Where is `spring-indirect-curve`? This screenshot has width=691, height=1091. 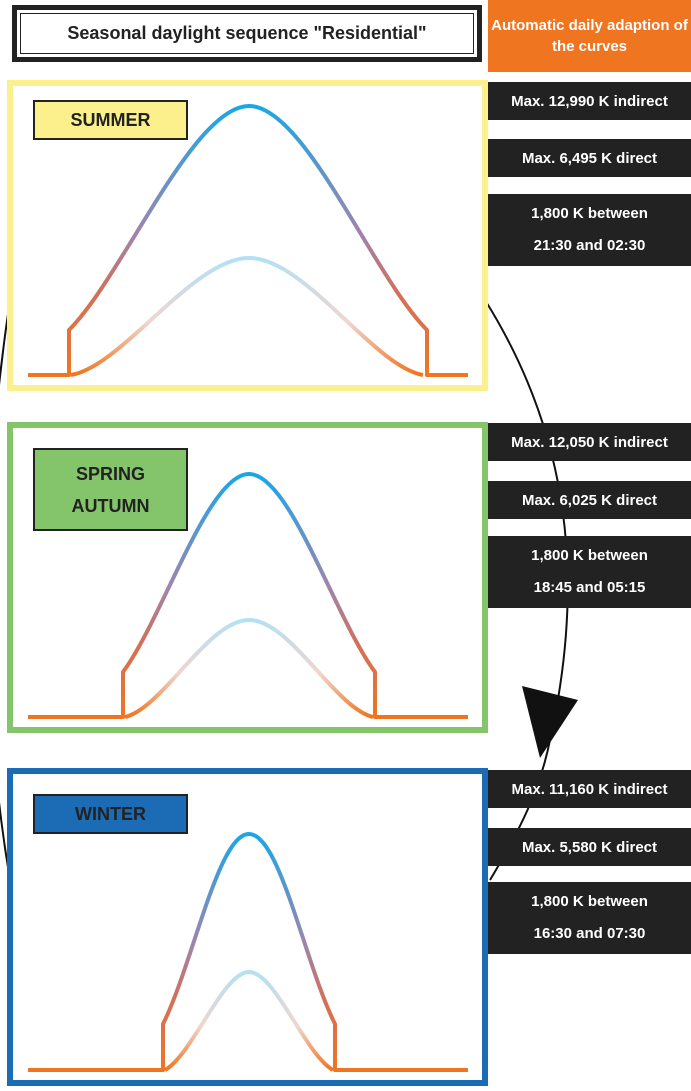 spring-indirect-curve is located at coordinates (248, 595).